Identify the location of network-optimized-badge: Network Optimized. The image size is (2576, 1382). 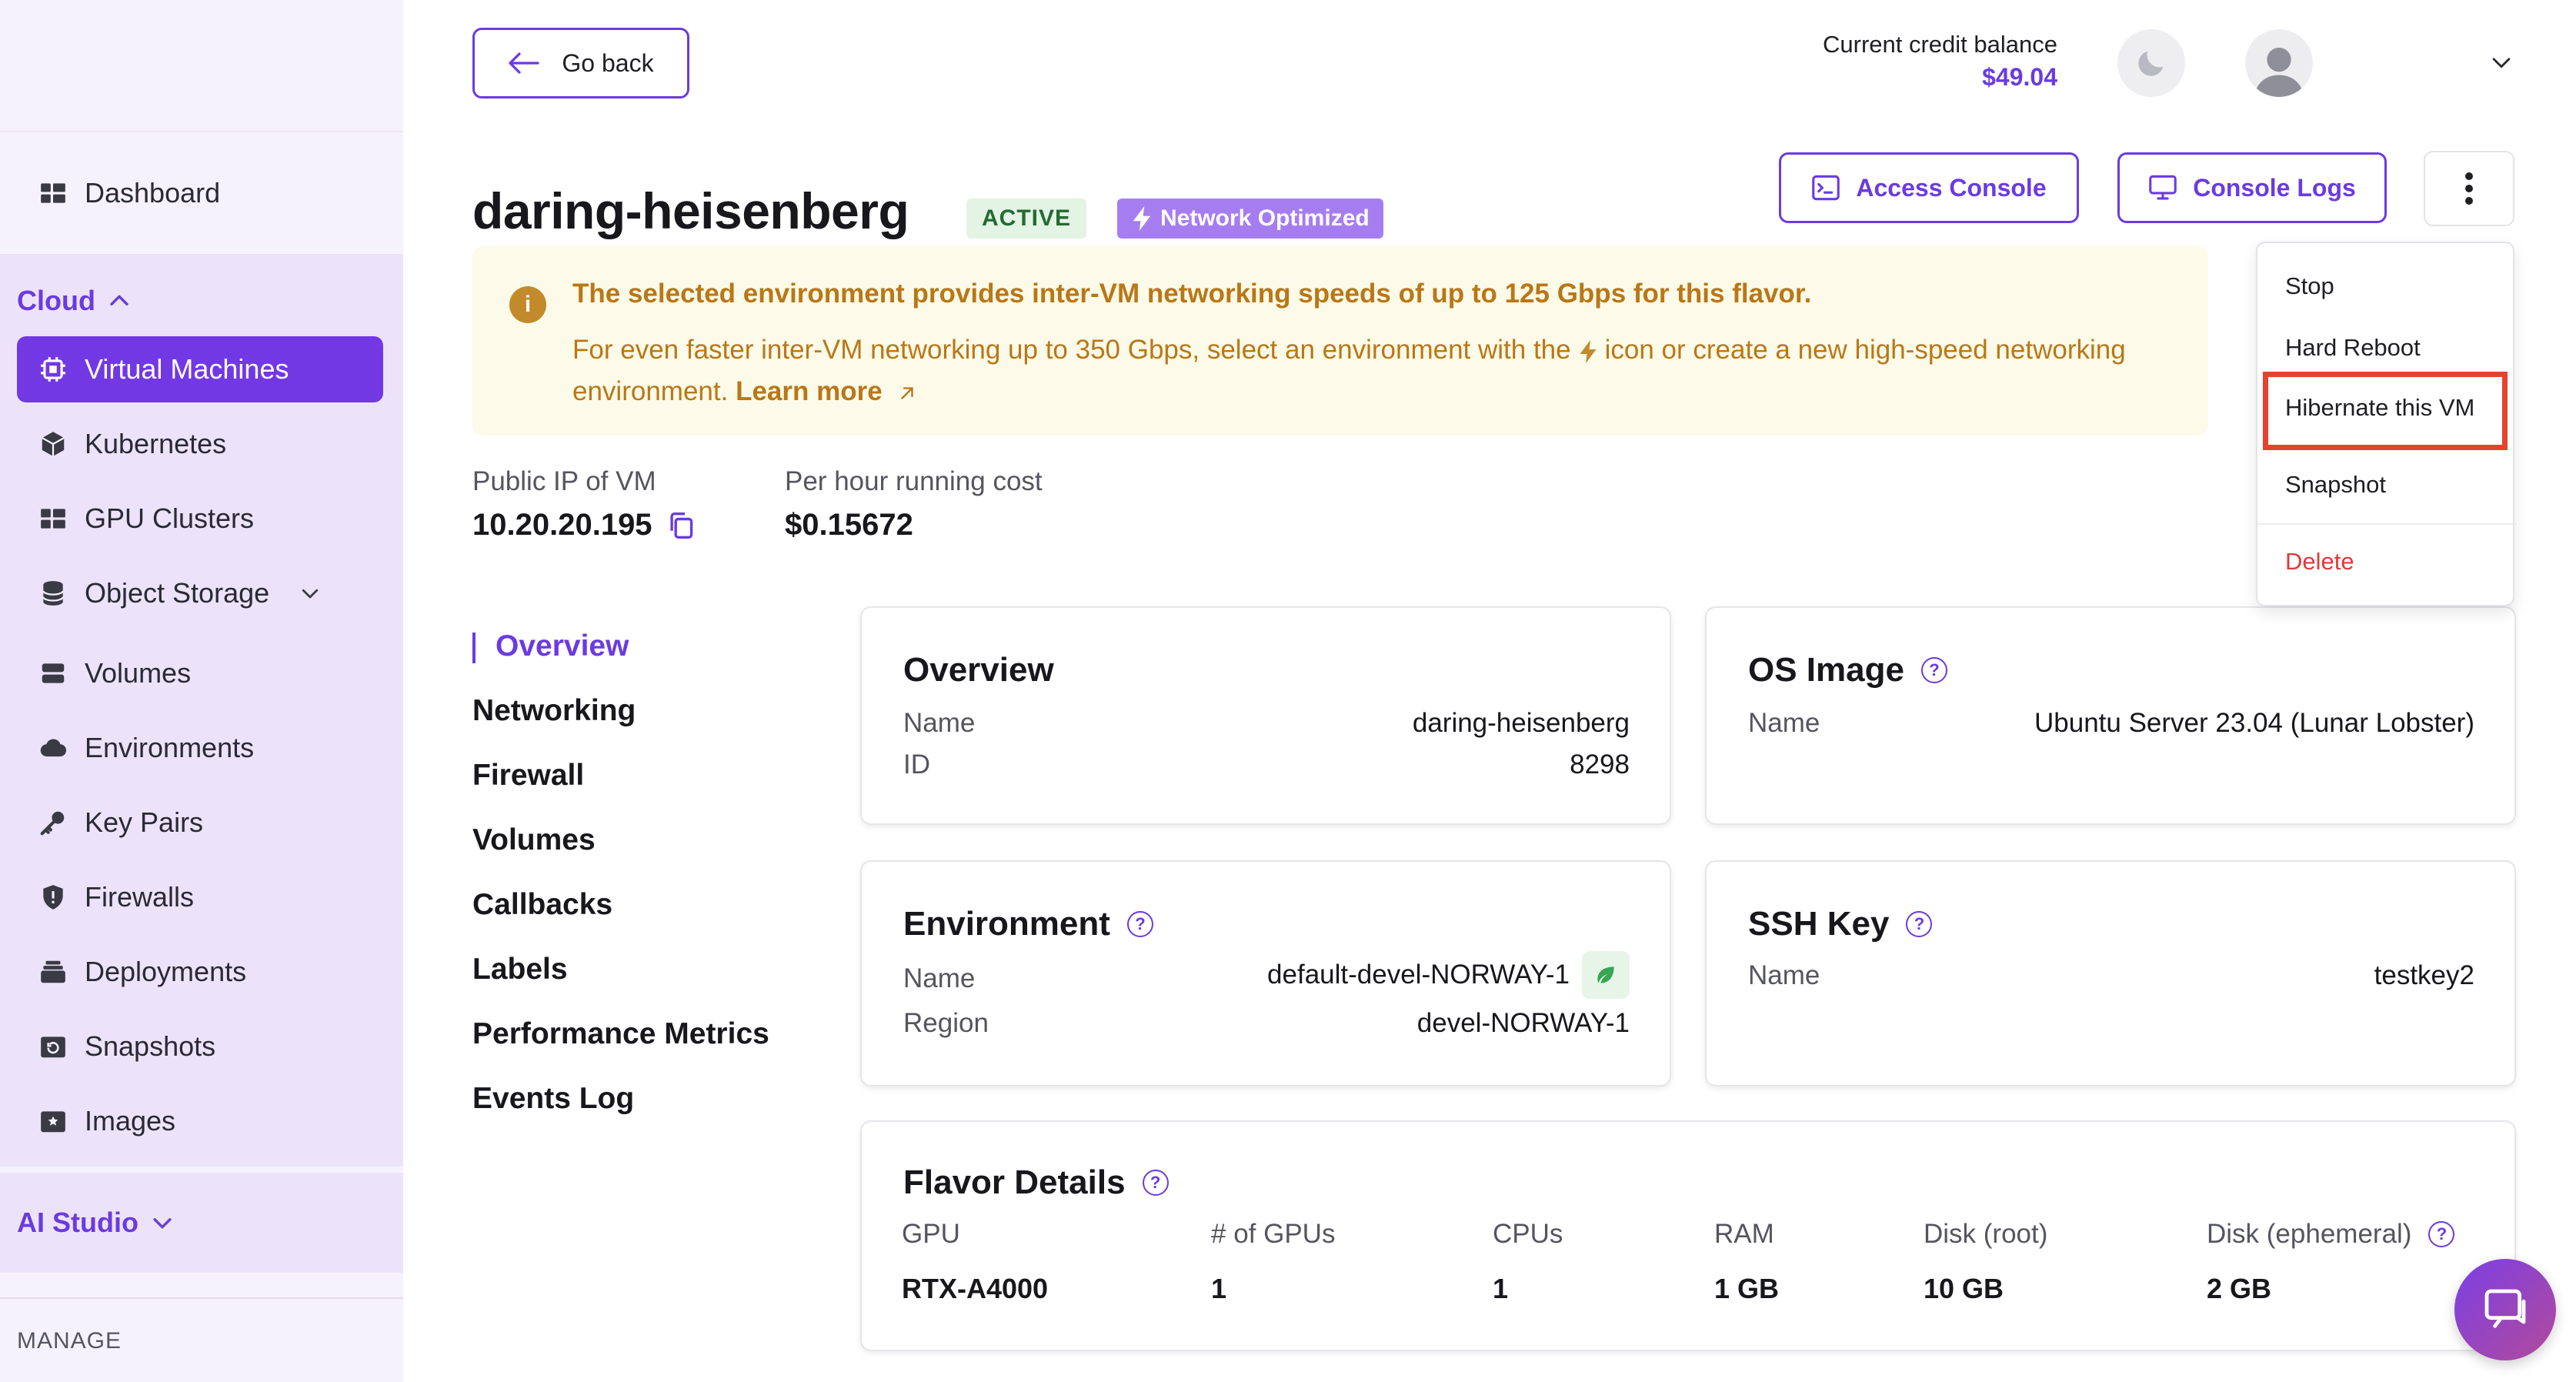
(1250, 219).